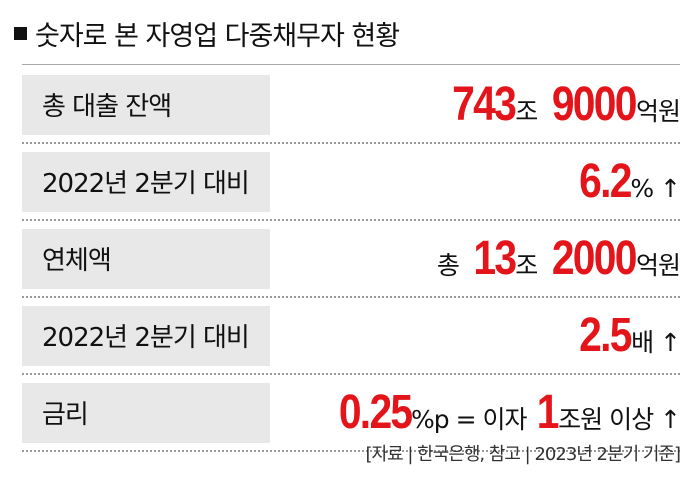 The height and width of the screenshot is (478, 700). Describe the element at coordinates (484, 104) in the screenshot. I see `value-number: 743` at that location.